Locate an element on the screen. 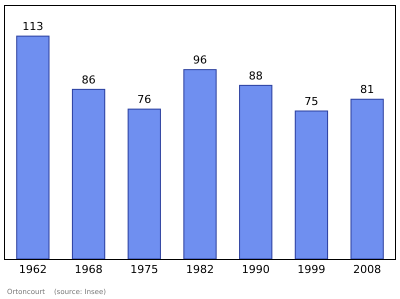  data-label: 76 is located at coordinates (144, 99).